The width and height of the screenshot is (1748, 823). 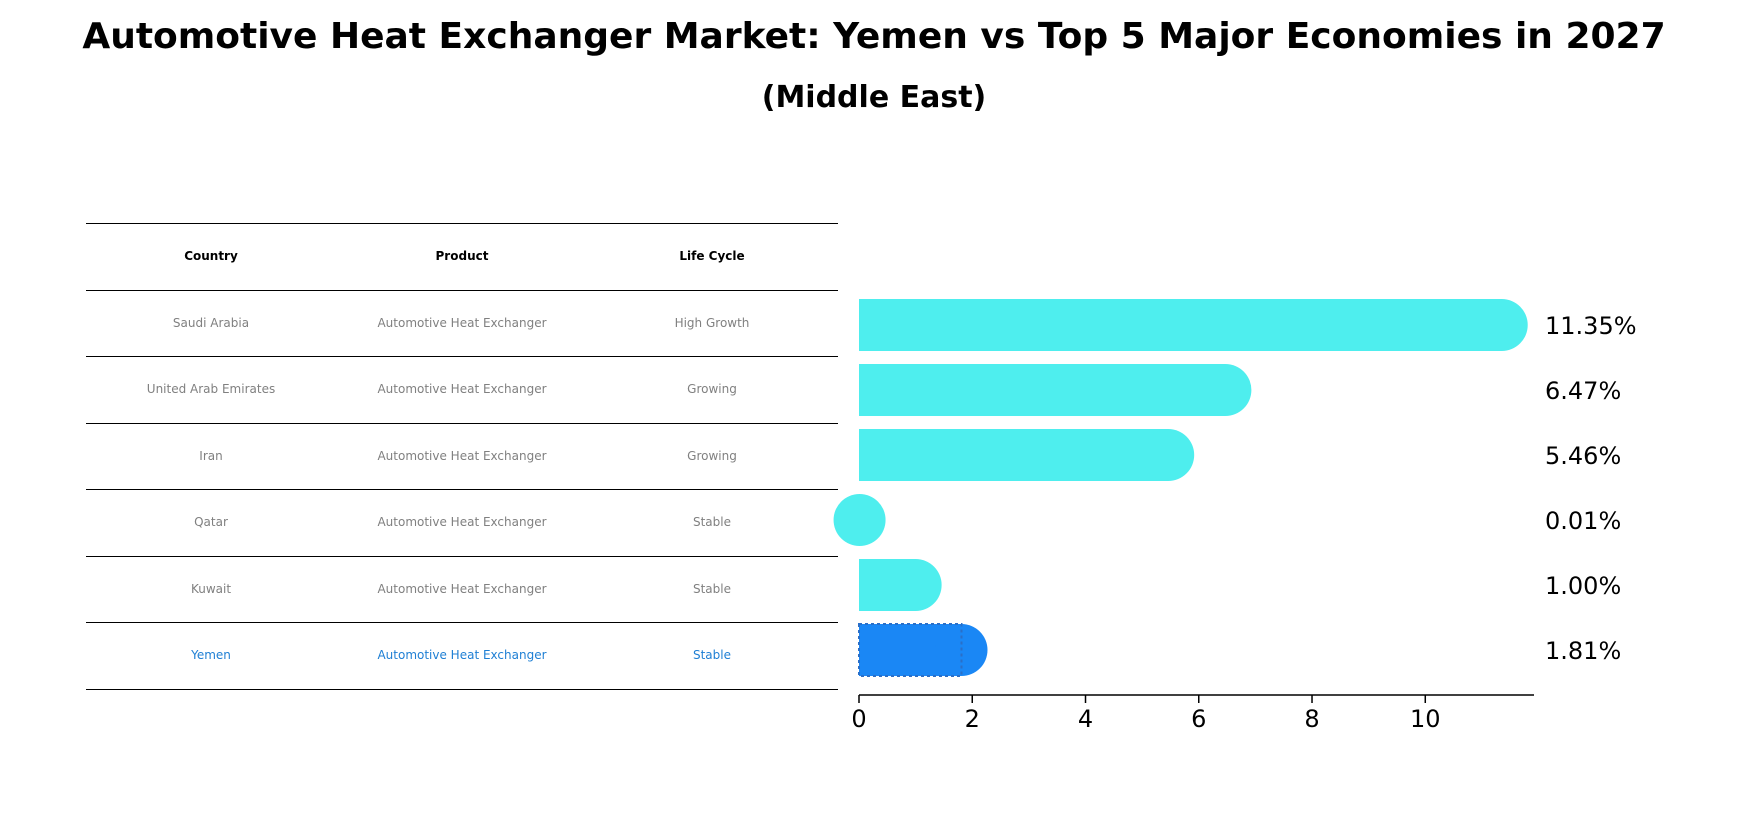 I want to click on x-tick-label: 6, so click(x=1198, y=719).